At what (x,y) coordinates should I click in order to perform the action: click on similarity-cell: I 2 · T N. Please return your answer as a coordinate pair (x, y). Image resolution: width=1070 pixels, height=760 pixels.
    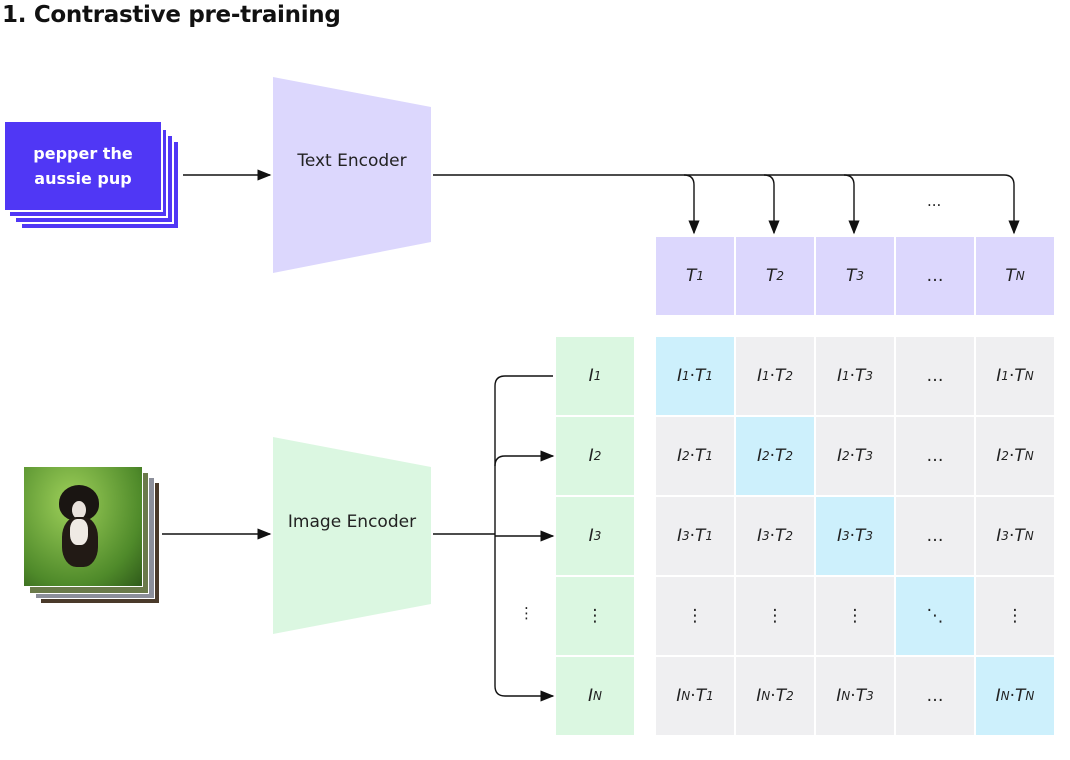
    Looking at the image, I should click on (1015, 456).